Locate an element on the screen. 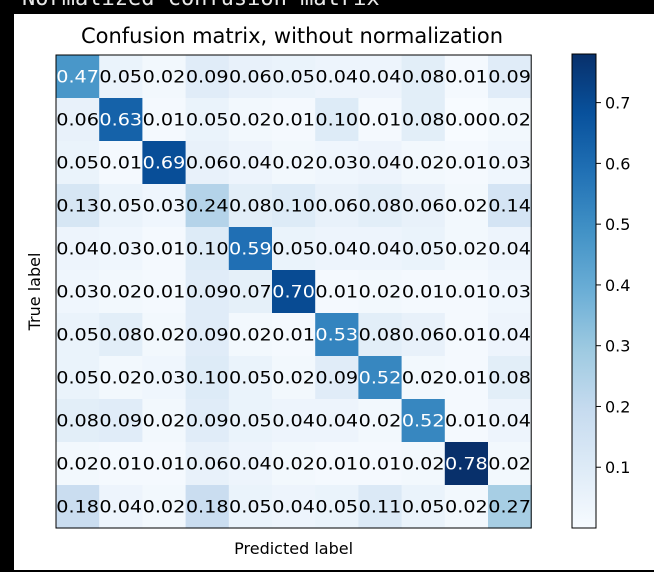  colorbar-tick-label: 0.7 is located at coordinates (617, 103).